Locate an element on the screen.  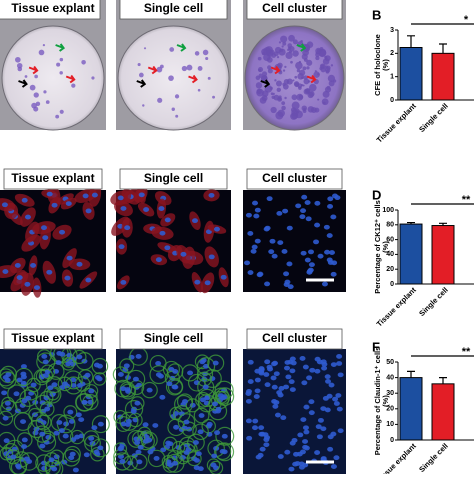
photo-label: Cell cluster is located at coordinates (294, 338).